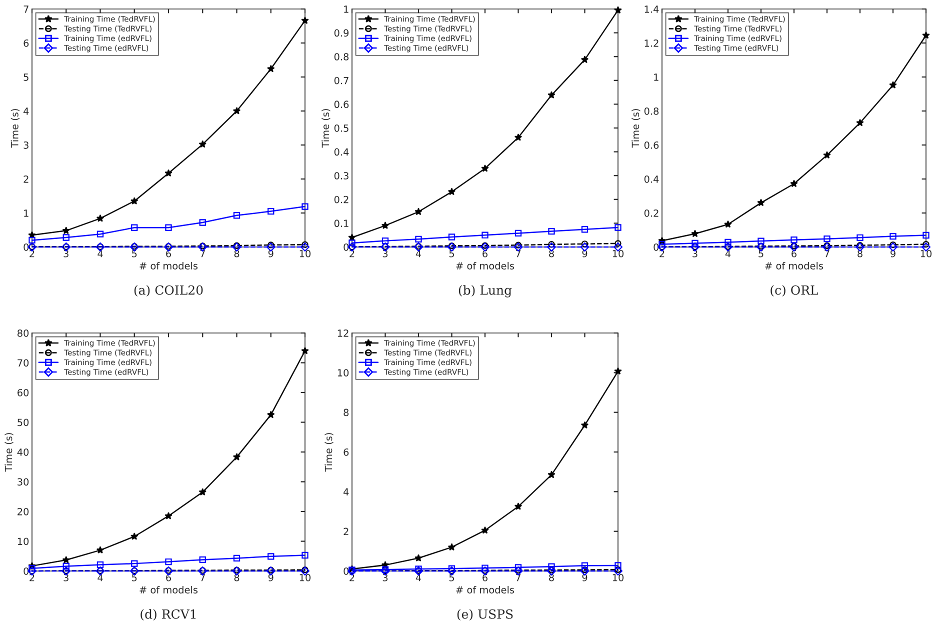 The height and width of the screenshot is (634, 938). Describe the element at coordinates (23, 512) in the screenshot. I see `y-tick-label: 20` at that location.